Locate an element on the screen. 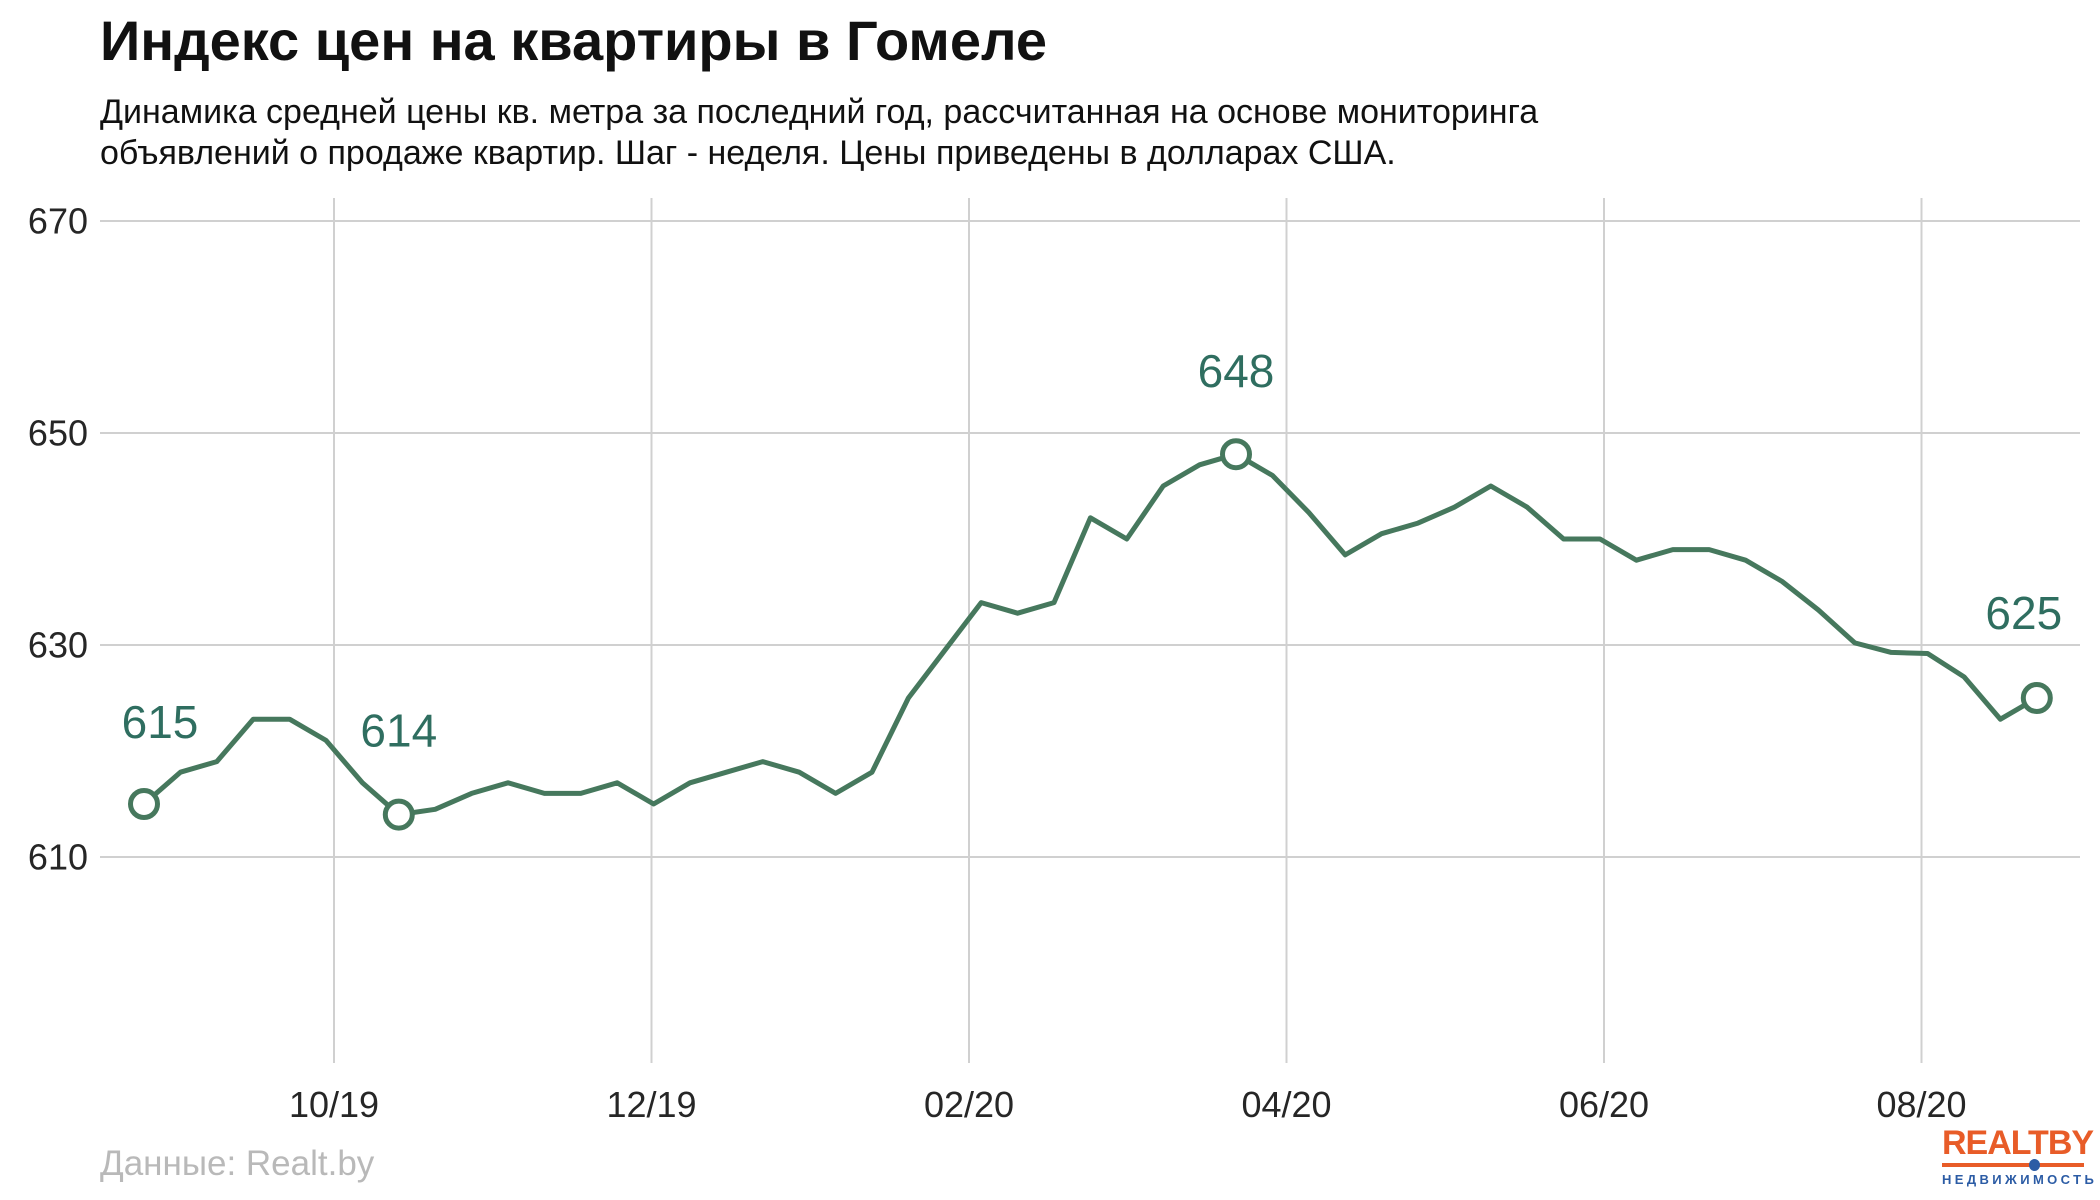 This screenshot has height=1200, width=2100. x-axis-tick-label: 06/20 is located at coordinates (1604, 1104).